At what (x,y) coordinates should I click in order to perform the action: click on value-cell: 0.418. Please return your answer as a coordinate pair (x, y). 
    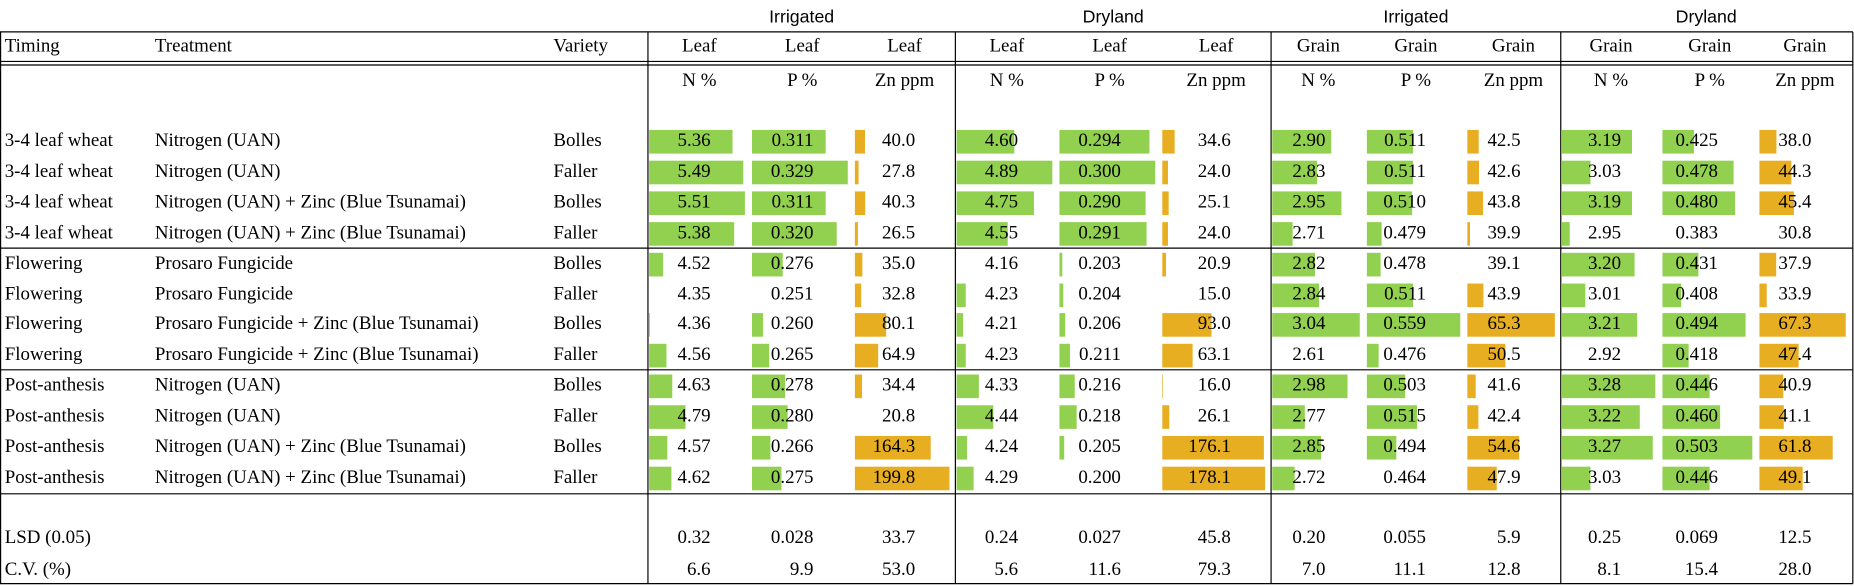
    Looking at the image, I should click on (1696, 354).